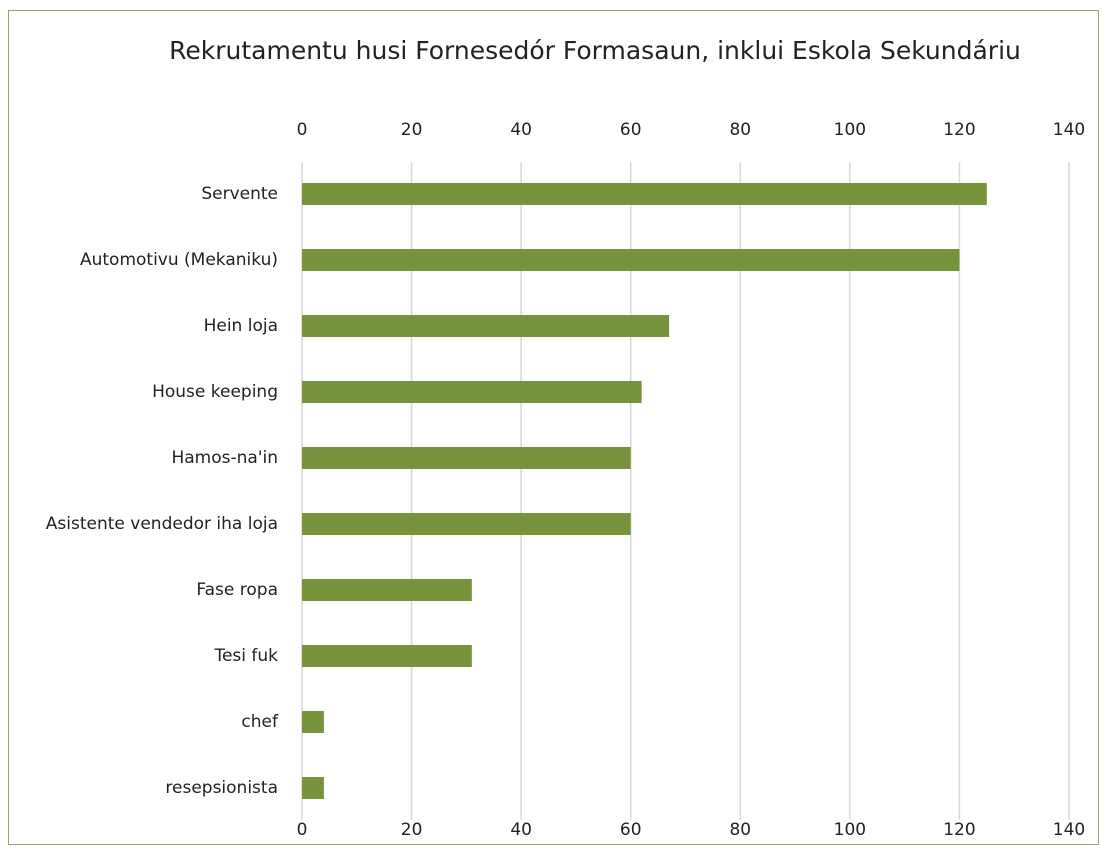 This screenshot has width=1102, height=854. Describe the element at coordinates (740, 830) in the screenshot. I see `x-tick-label-bottom: 80` at that location.